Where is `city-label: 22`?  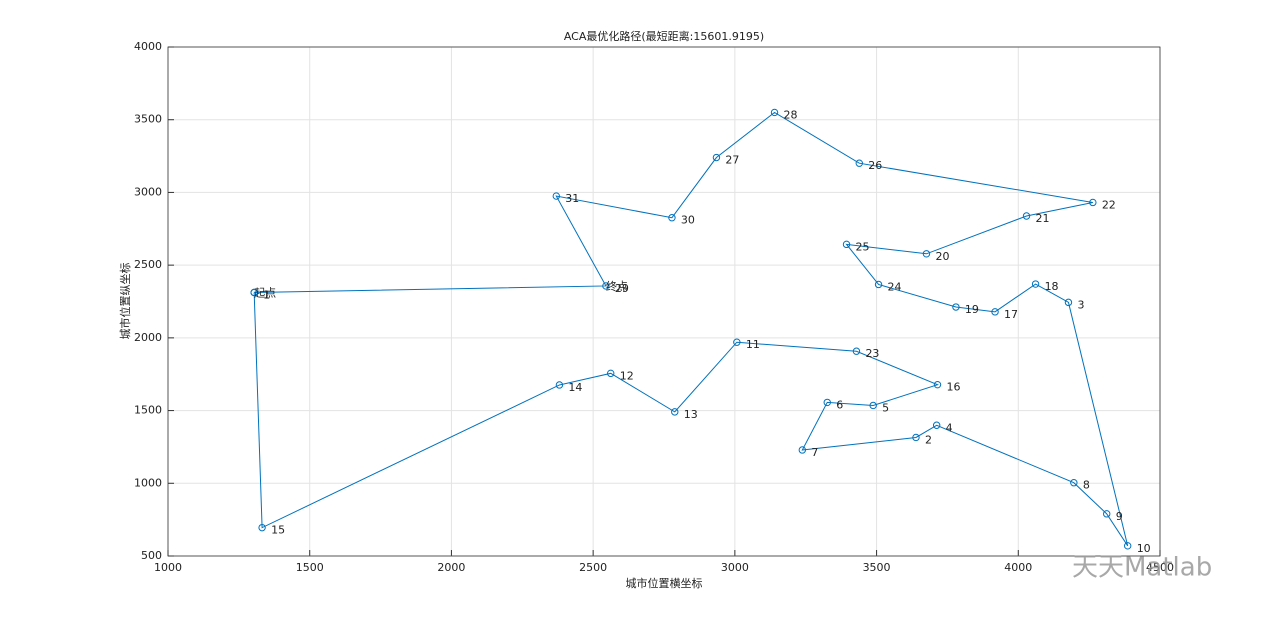
city-label: 22 is located at coordinates (1109, 204).